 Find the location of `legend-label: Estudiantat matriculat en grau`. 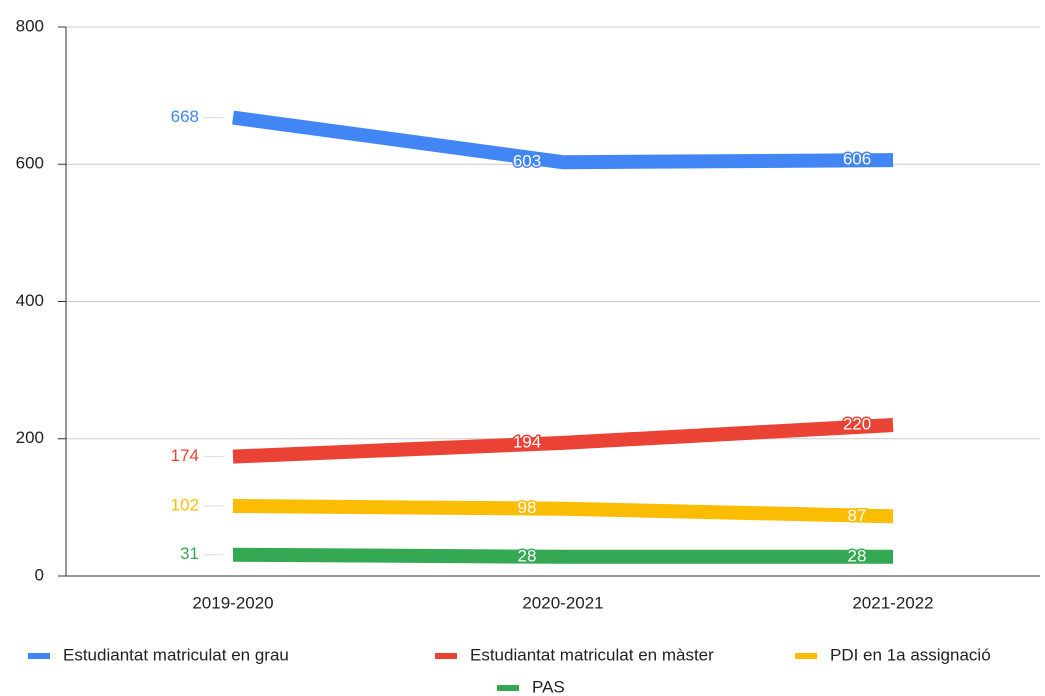

legend-label: Estudiantat matriculat en grau is located at coordinates (176, 654).